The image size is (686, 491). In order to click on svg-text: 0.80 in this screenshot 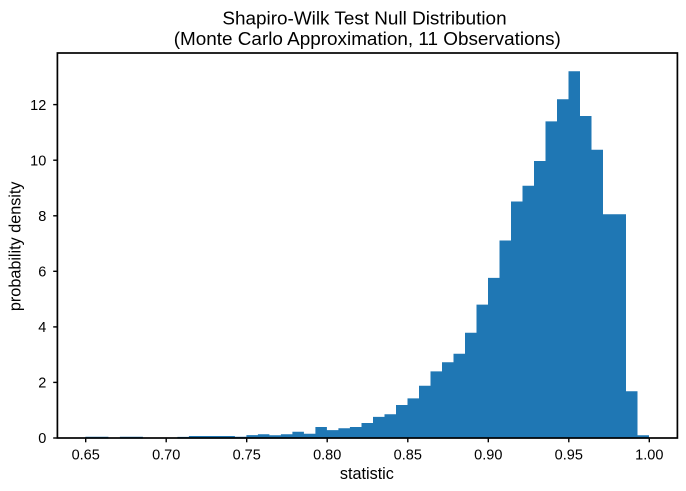, I will do `click(327, 455)`.